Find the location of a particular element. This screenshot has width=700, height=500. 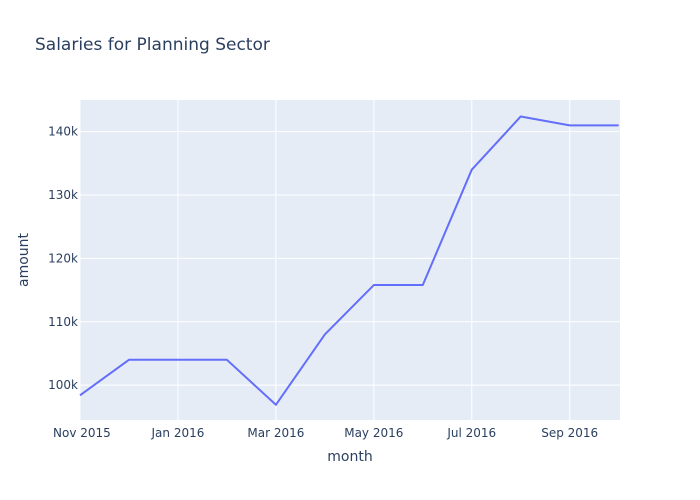

y-axis-ticks: 100k 110k 120k 130k 140k is located at coordinates (63, 258).